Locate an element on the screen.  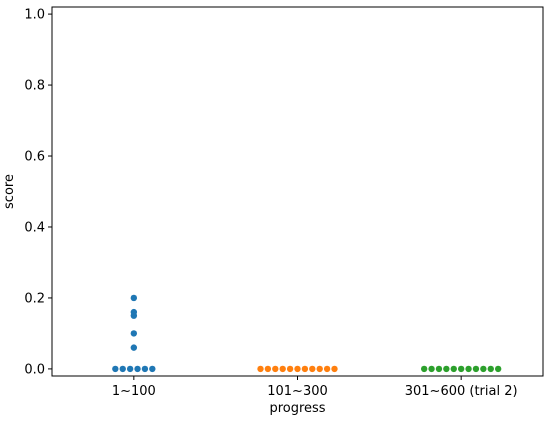
x-tick-label: 1~100 is located at coordinates (134, 391).